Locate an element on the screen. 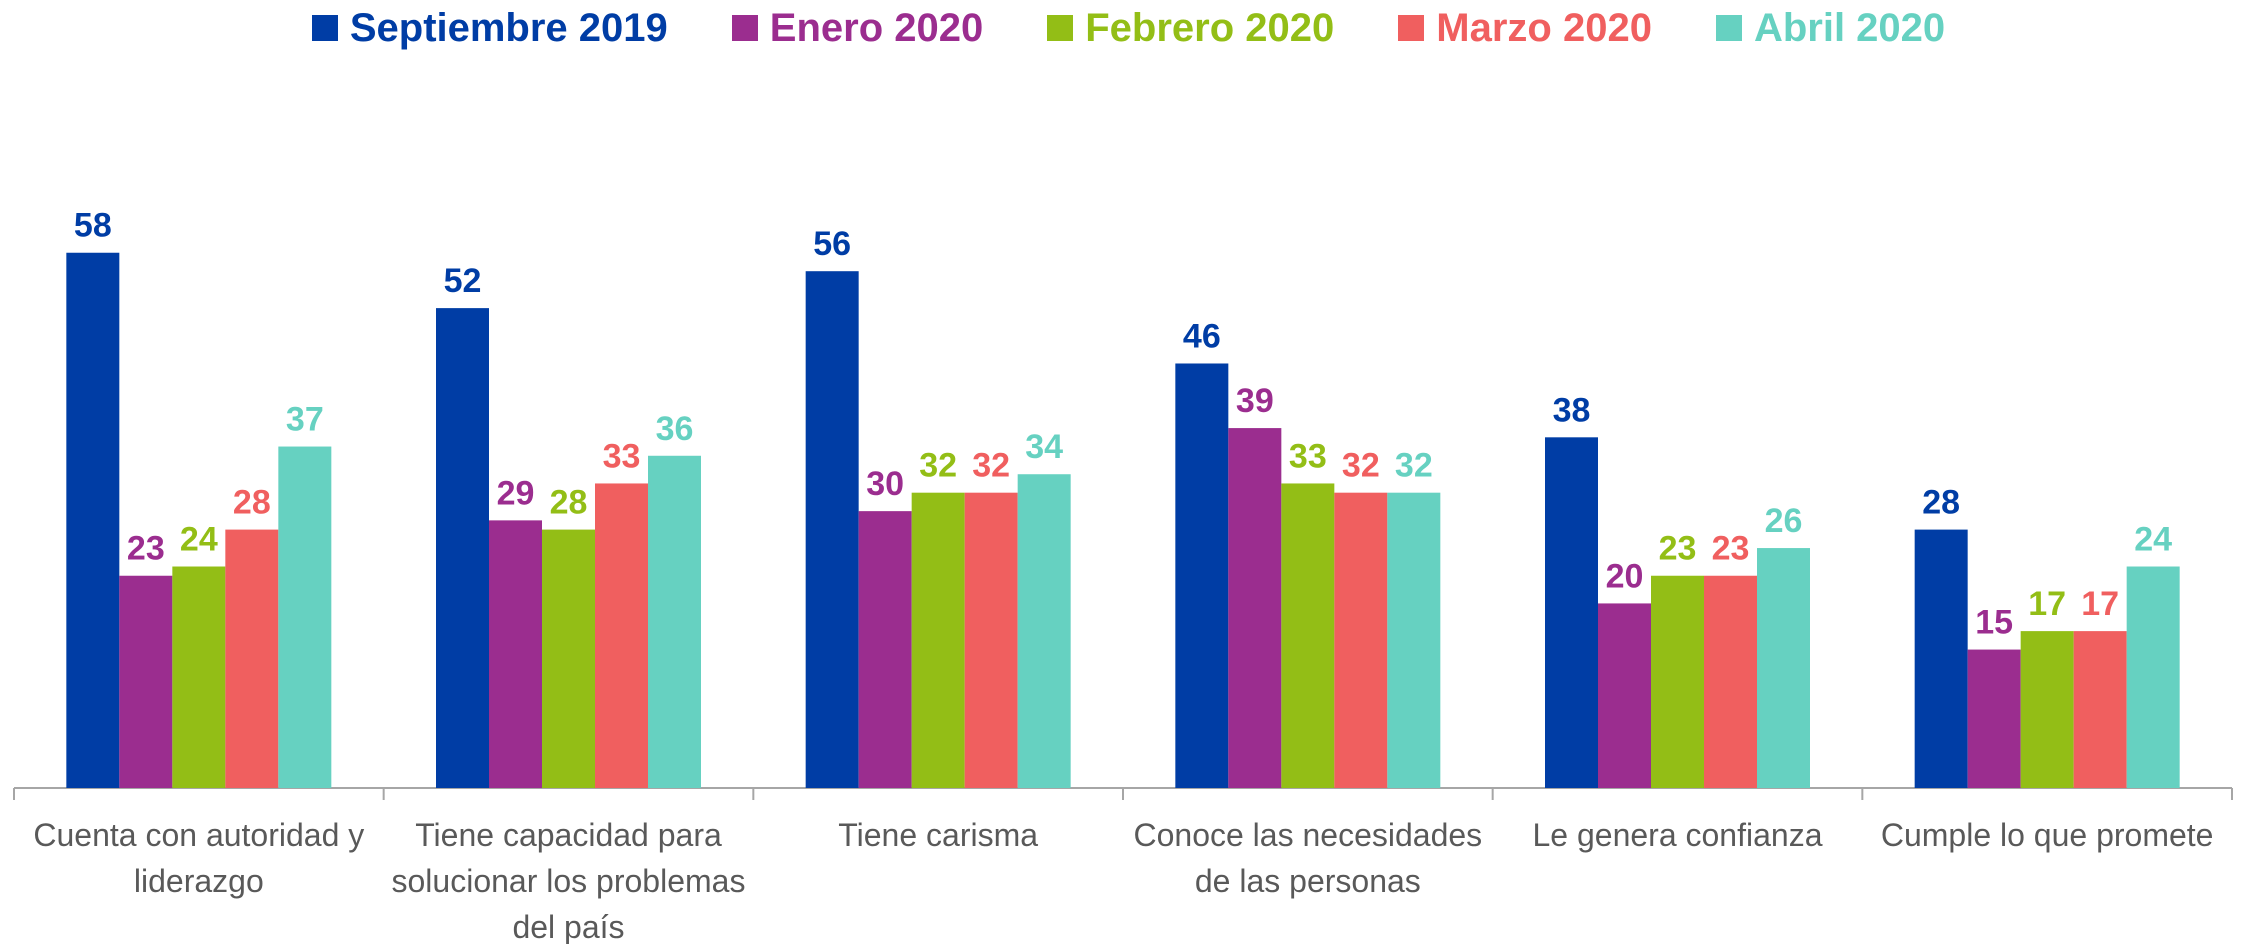  legend-label: Enero 2020 is located at coordinates (876, 27).